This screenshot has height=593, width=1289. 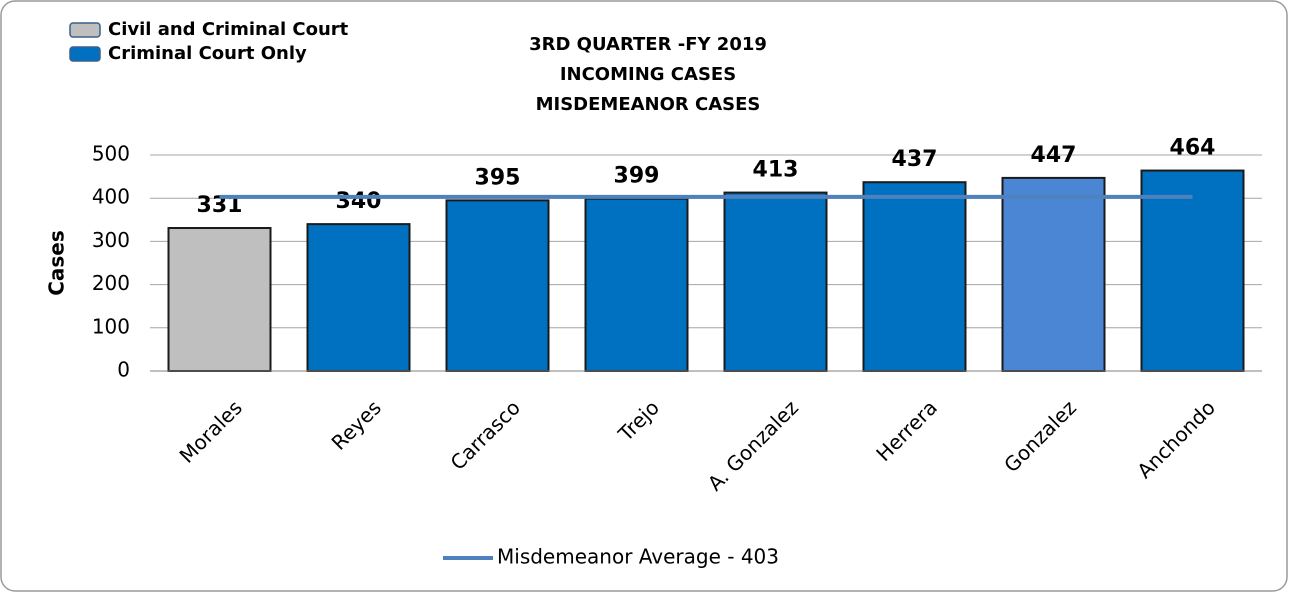 What do you see at coordinates (57, 263) in the screenshot?
I see `y-axis-label: Cases` at bounding box center [57, 263].